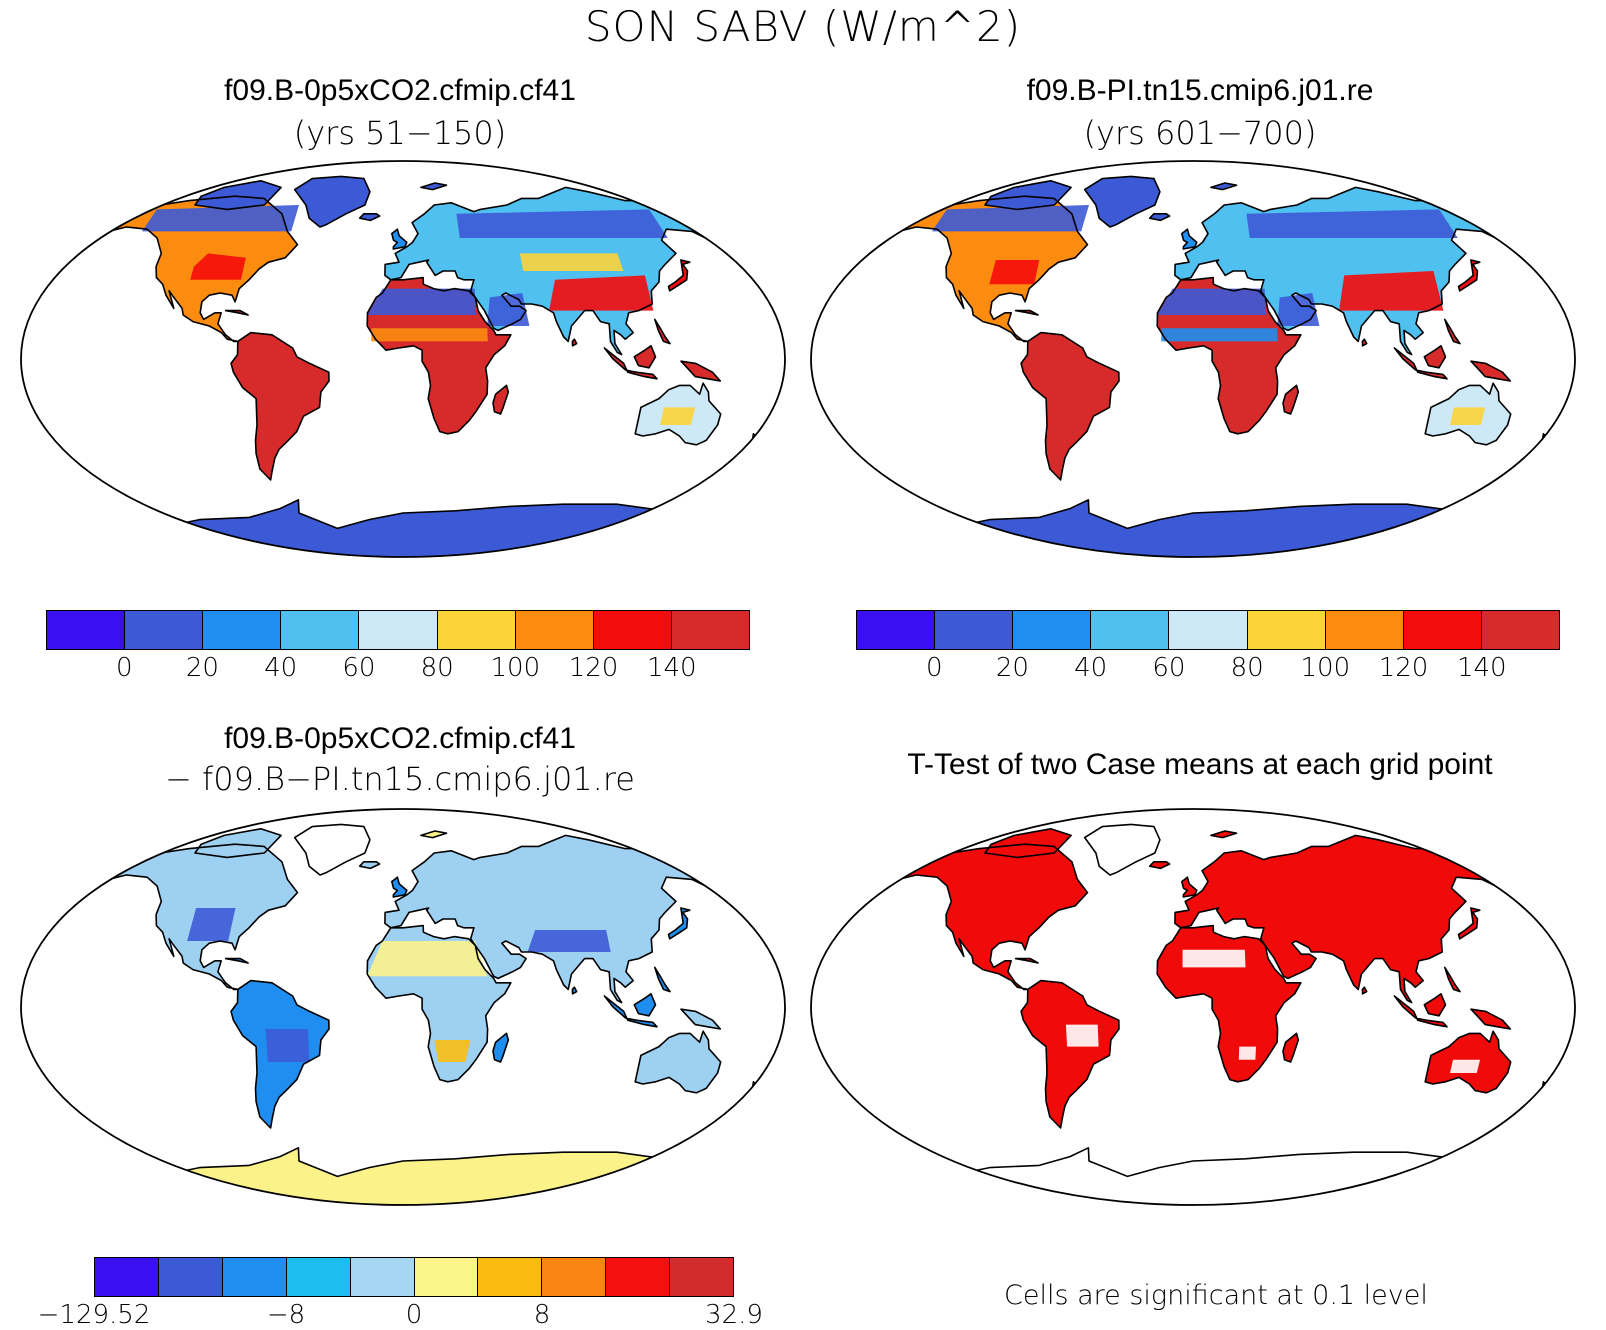 Image resolution: width=1606 pixels, height=1330 pixels. Describe the element at coordinates (734, 1315) in the screenshot. I see `colorbar-tick-label: 32.9` at that location.